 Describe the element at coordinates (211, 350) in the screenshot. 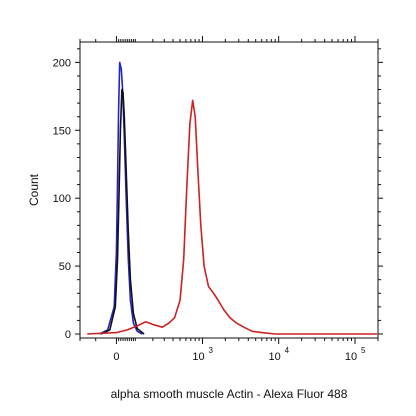

I see `x-tick-exponent-1: 3` at that location.